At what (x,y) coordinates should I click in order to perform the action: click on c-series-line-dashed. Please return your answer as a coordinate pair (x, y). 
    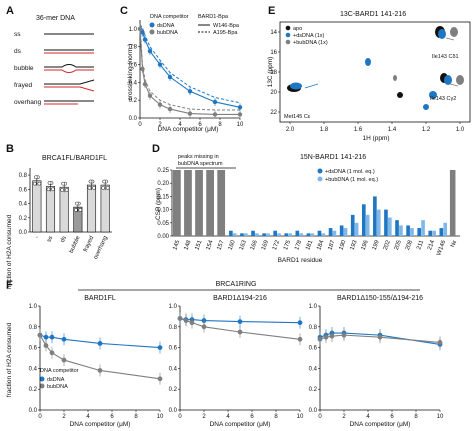
    Looking at the image, I should click on (189, 67).